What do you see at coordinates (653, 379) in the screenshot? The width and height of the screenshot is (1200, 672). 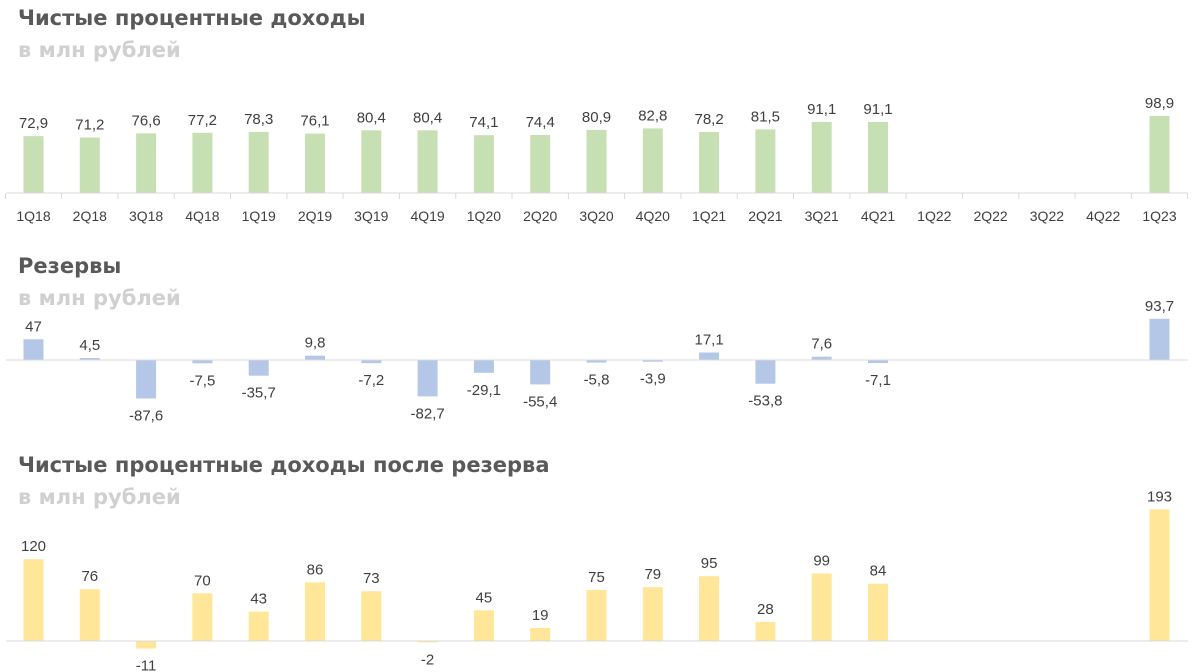 I see `chart2-data-label-4Q20: -3,9` at bounding box center [653, 379].